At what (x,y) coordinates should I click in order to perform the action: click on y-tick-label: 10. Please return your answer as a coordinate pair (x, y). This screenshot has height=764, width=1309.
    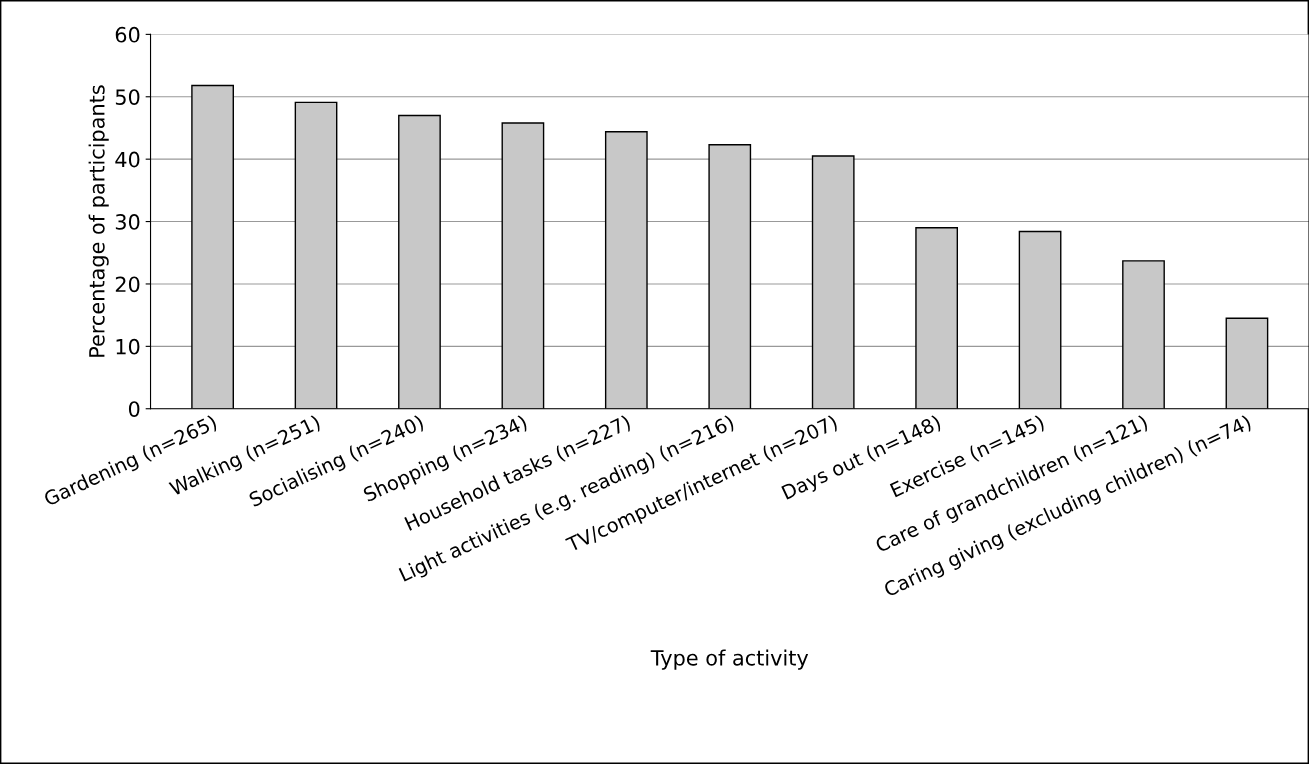
    Looking at the image, I should click on (128, 346).